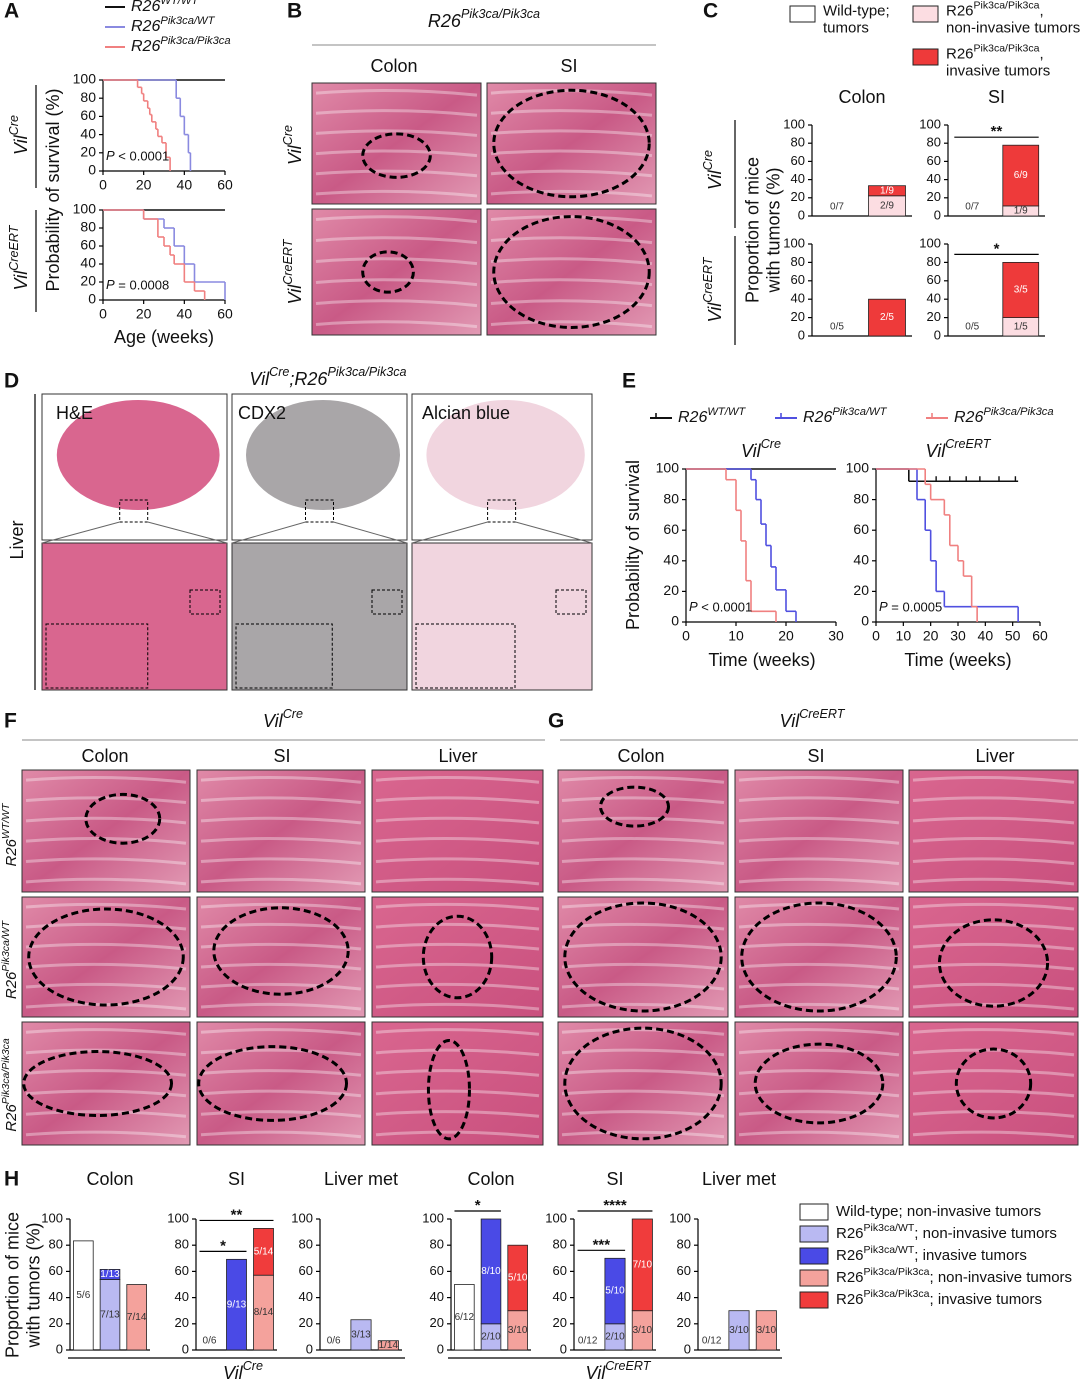  Describe the element at coordinates (243, 1370) in the screenshot. I see `group-label: VilCre` at that location.